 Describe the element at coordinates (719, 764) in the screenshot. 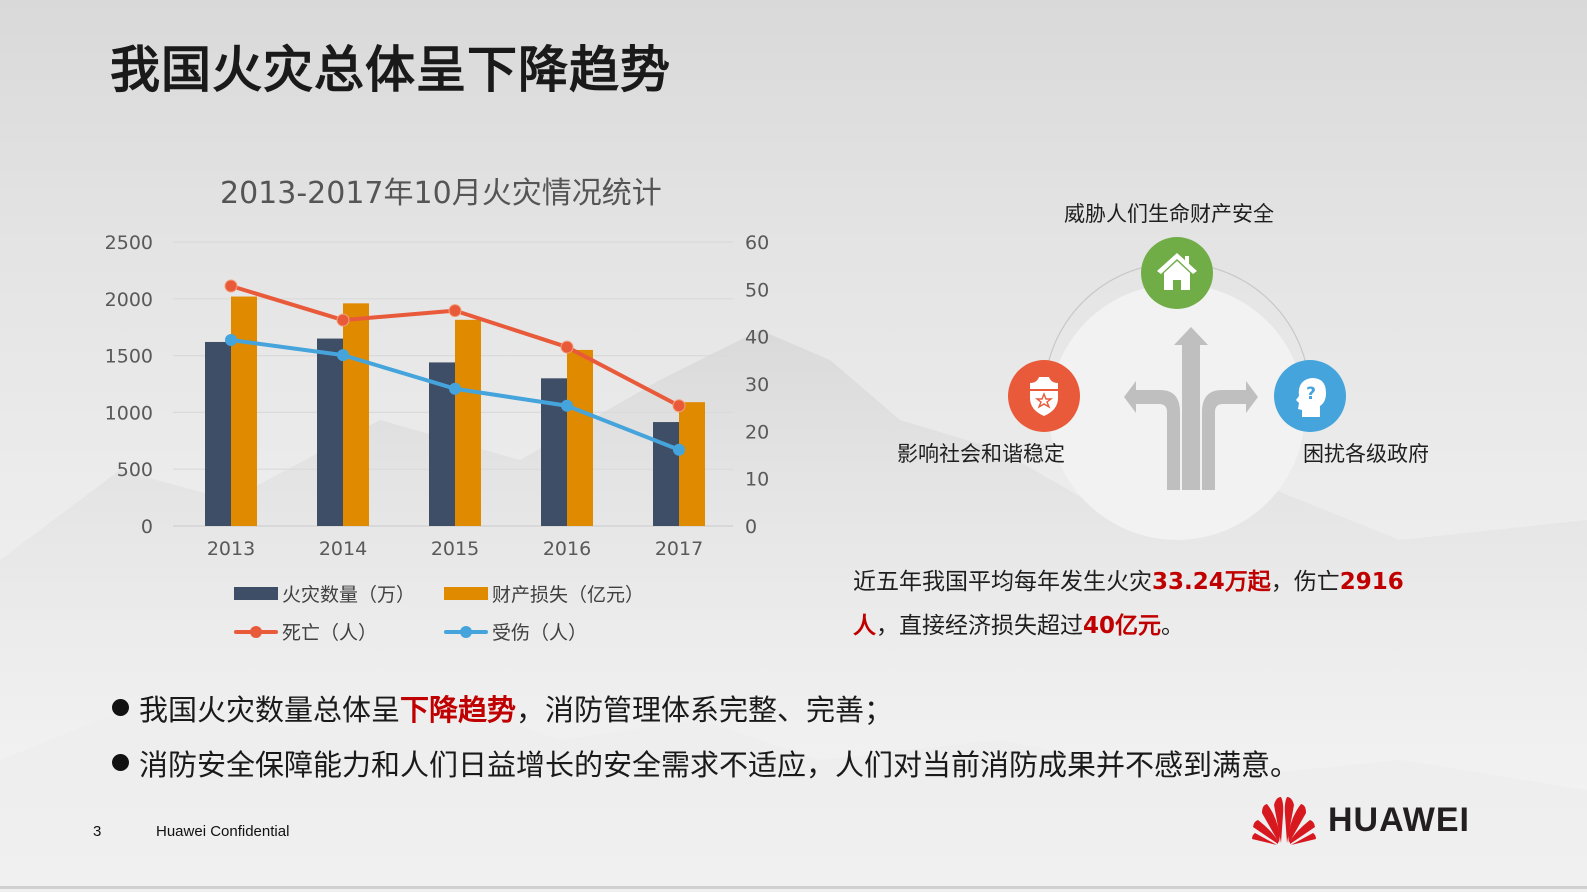

I see `bullet-text: 消防安全保障能力和人们日益增长的安全需求不适应，人们对当前消防成果并不感到满意。` at that location.